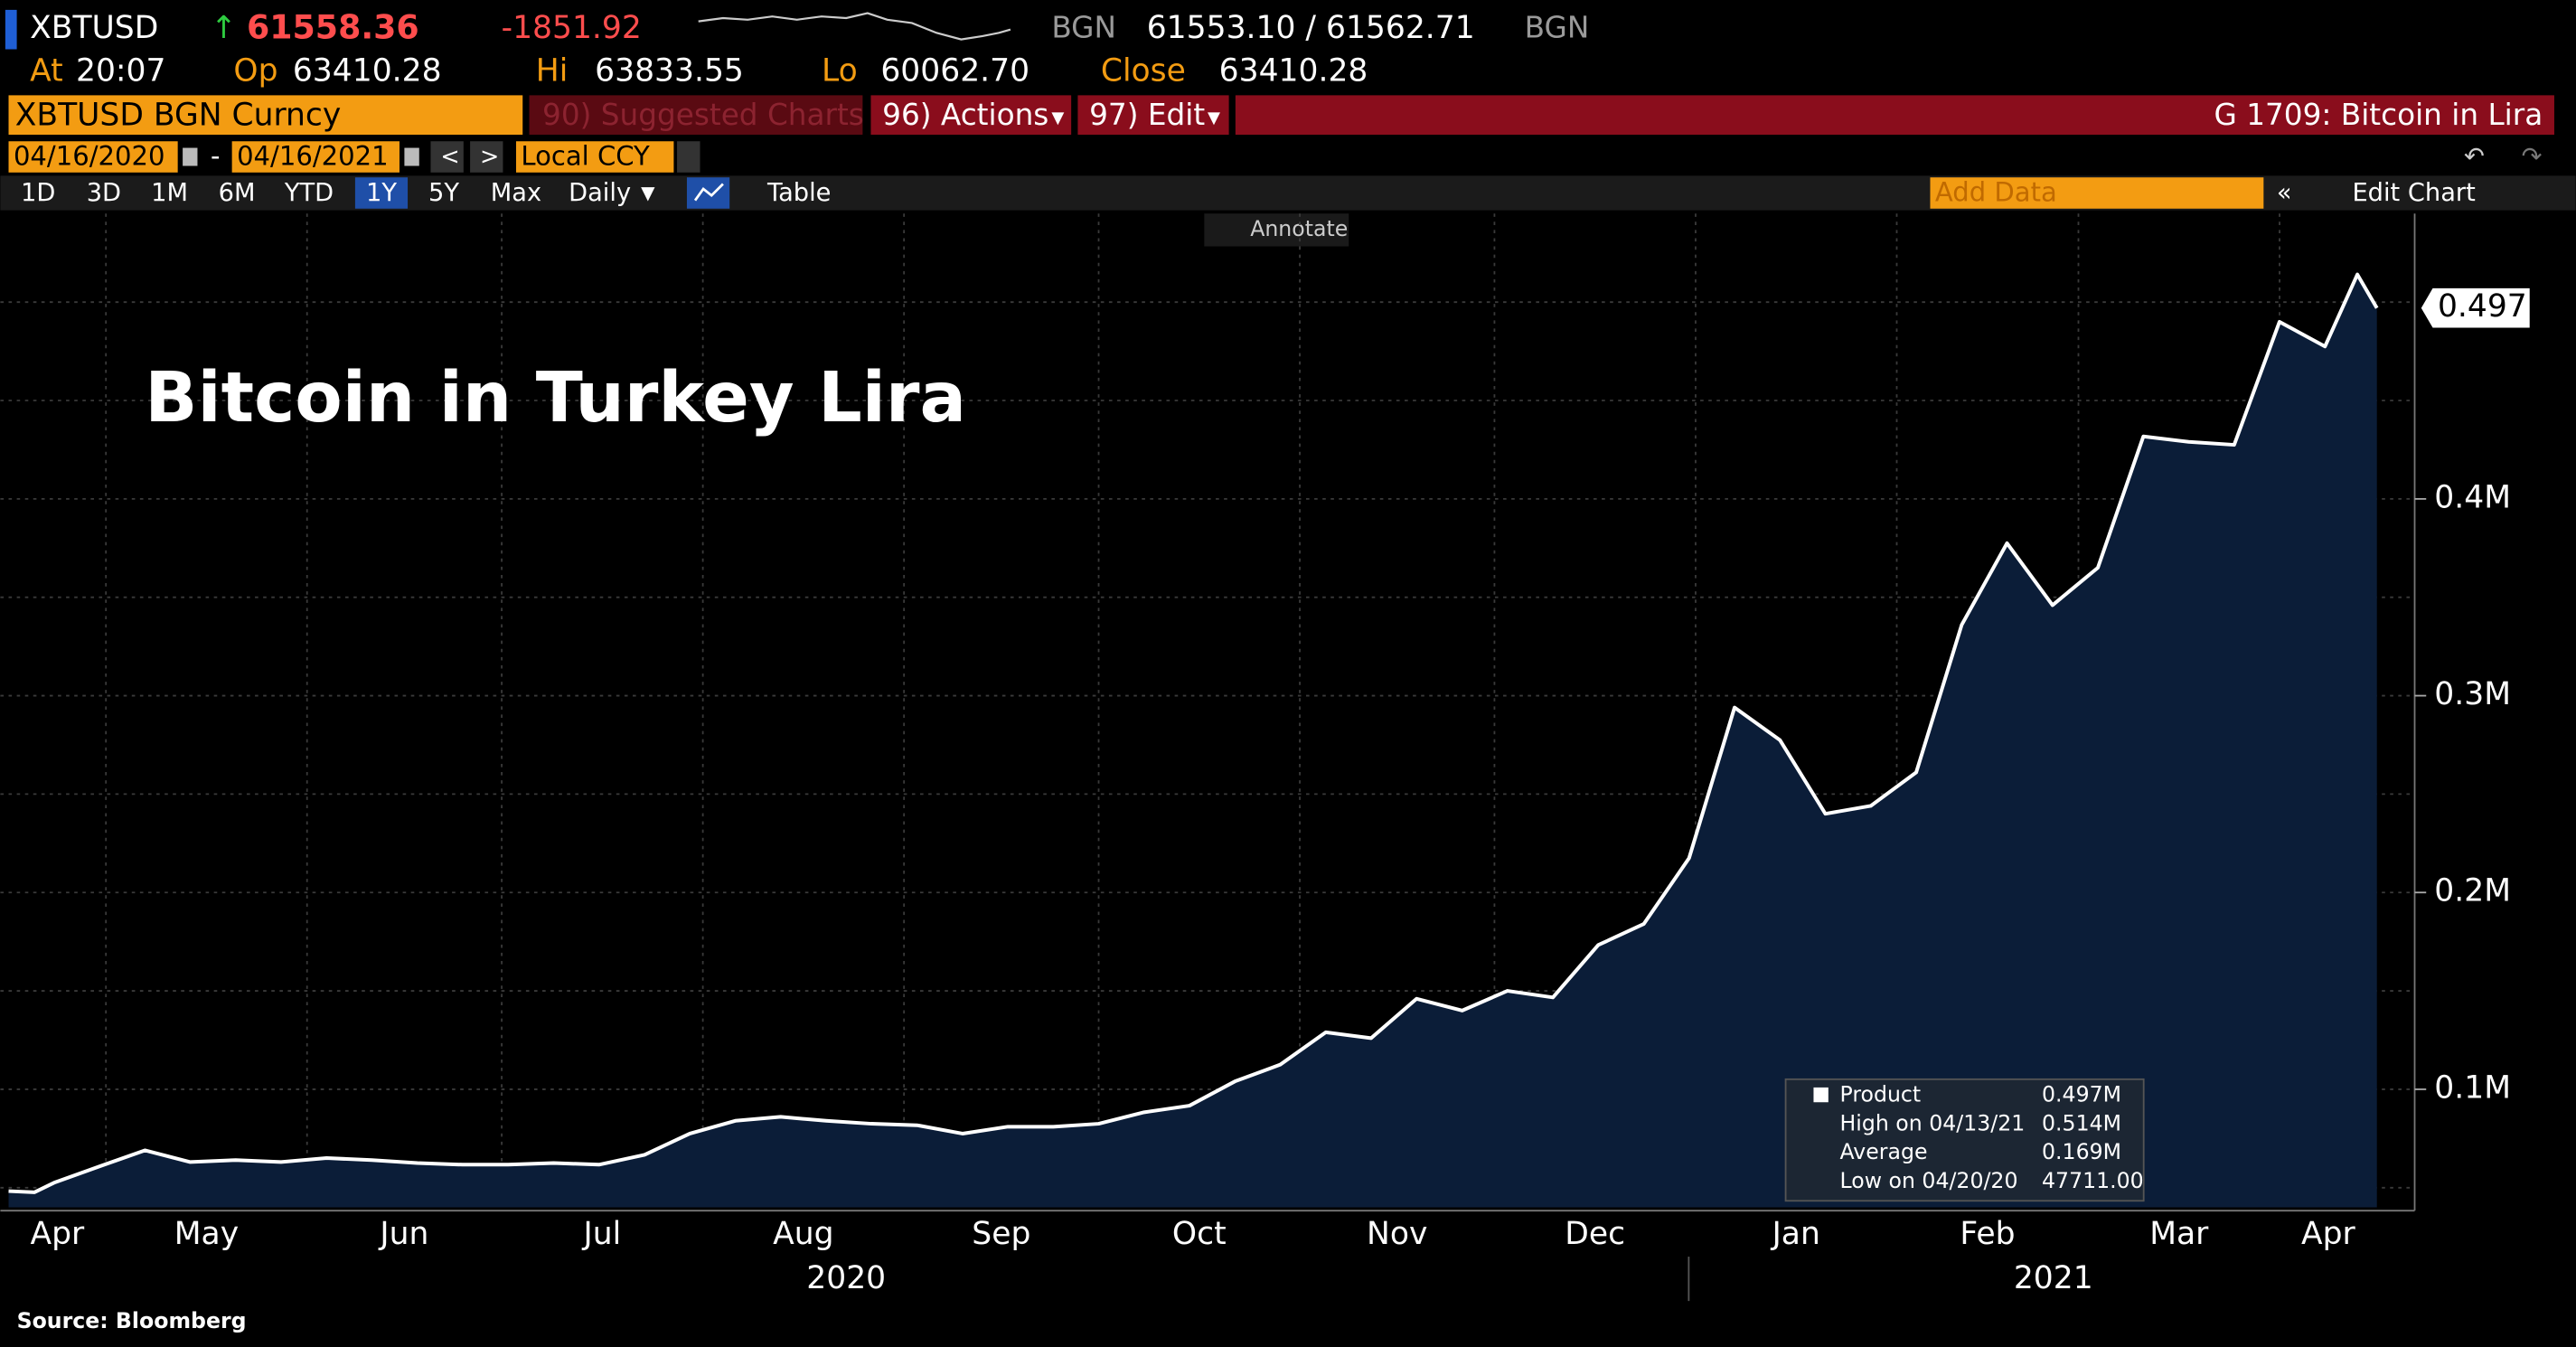 Image resolution: width=2576 pixels, height=1347 pixels. Describe the element at coordinates (2081, 1151) in the screenshot. I see `stats-value: 0.169M` at that location.